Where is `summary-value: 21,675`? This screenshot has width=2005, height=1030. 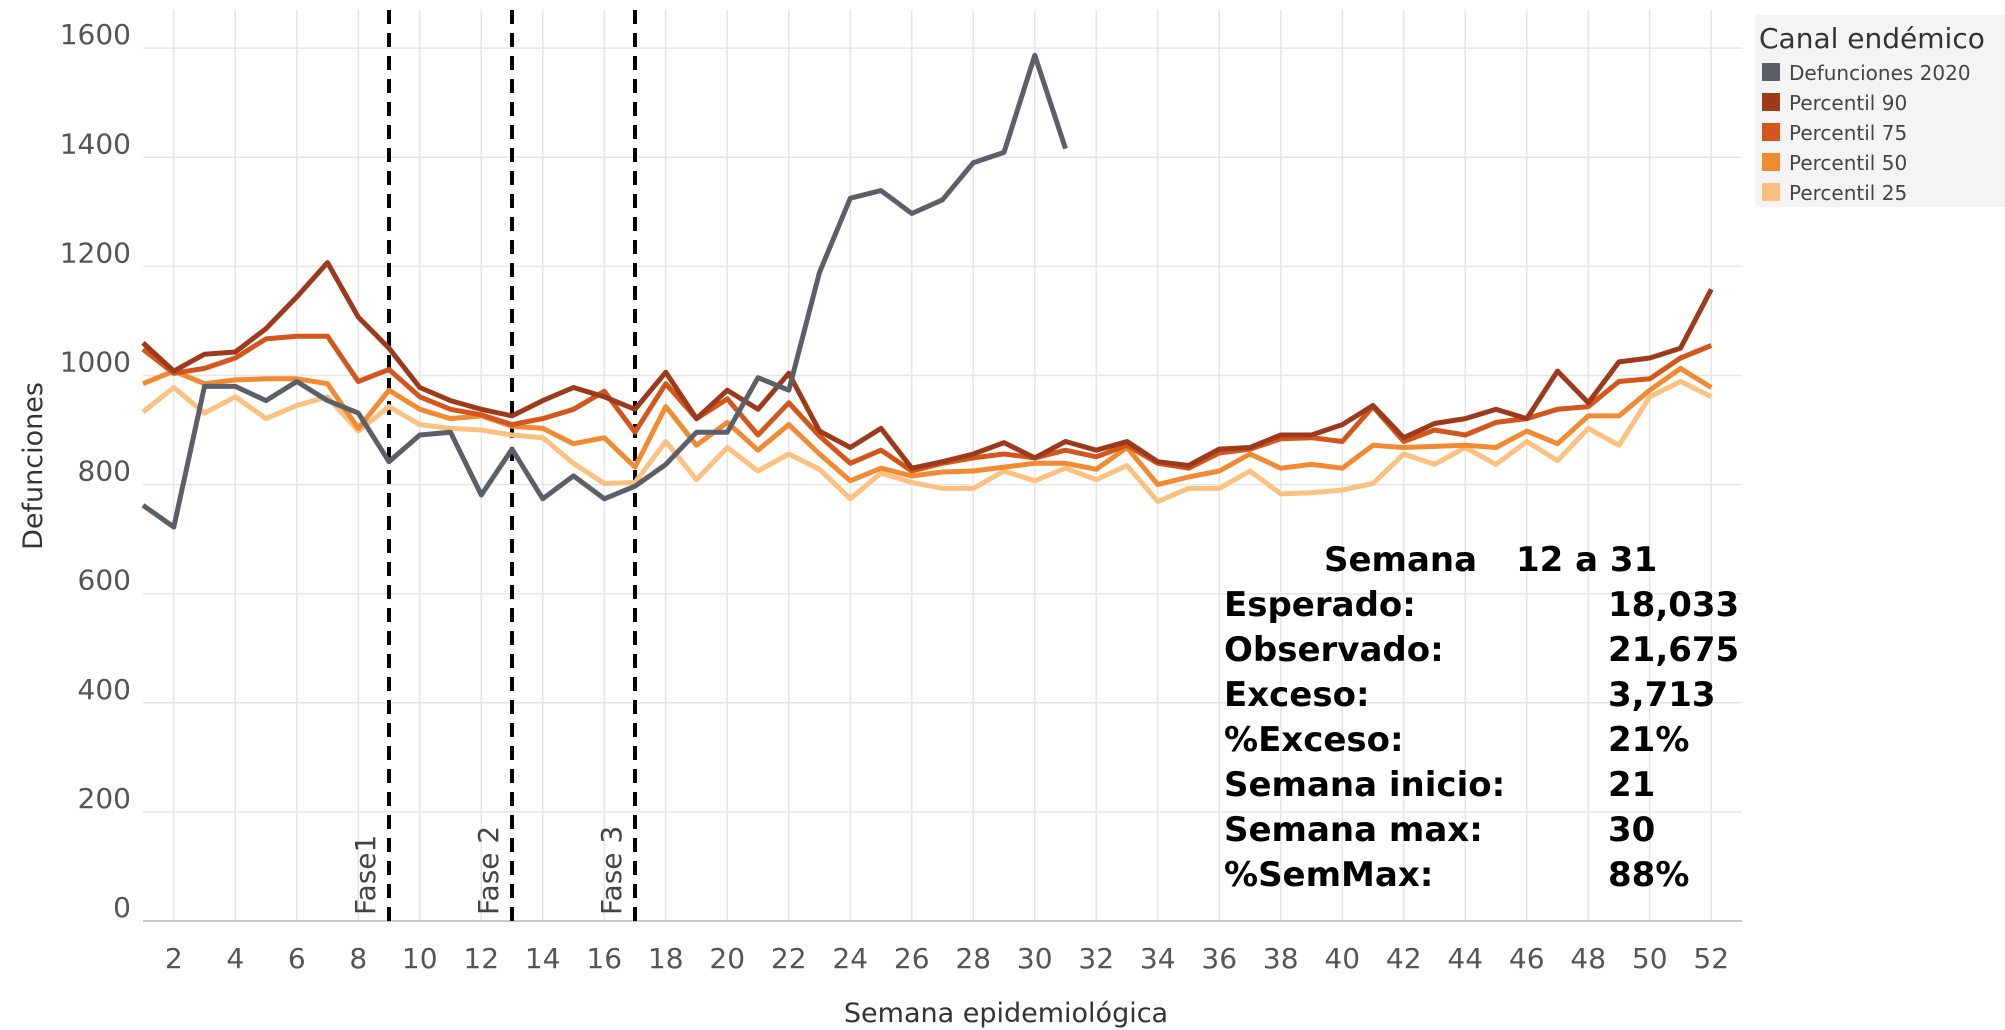 summary-value: 21,675 is located at coordinates (1673, 650).